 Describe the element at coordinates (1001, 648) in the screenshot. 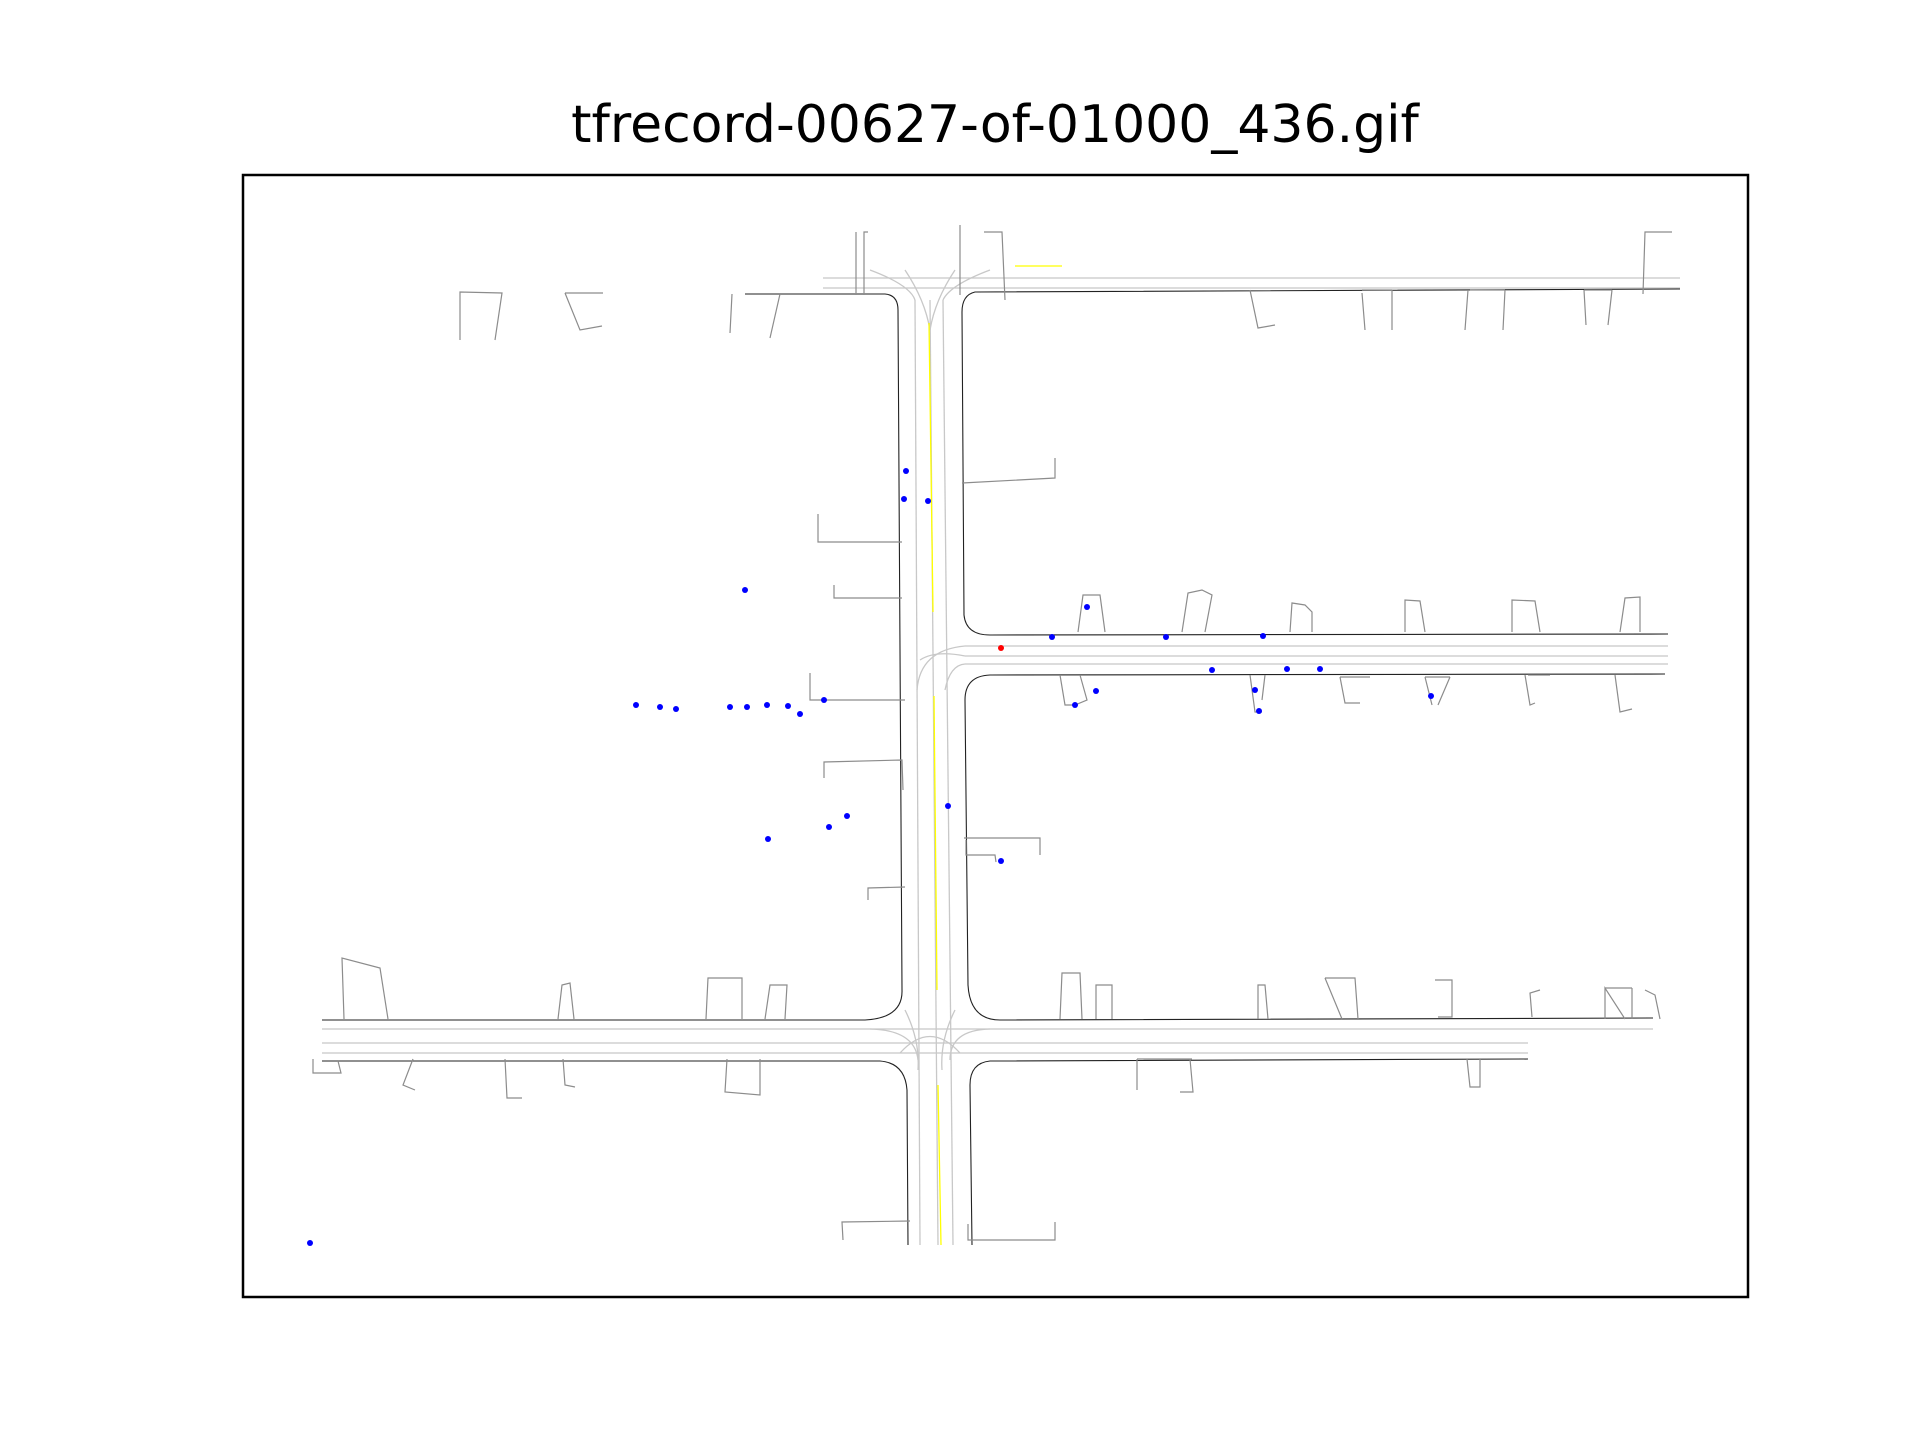

I see `ego-marker` at that location.